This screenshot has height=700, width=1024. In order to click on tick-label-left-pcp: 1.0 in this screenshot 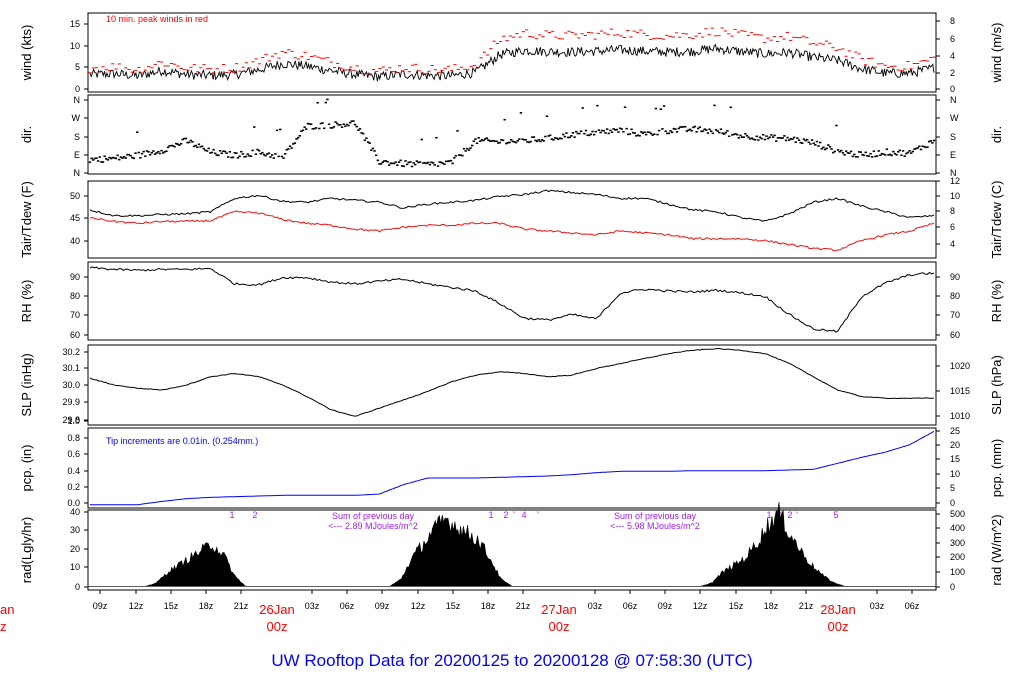, I will do `click(73, 421)`.